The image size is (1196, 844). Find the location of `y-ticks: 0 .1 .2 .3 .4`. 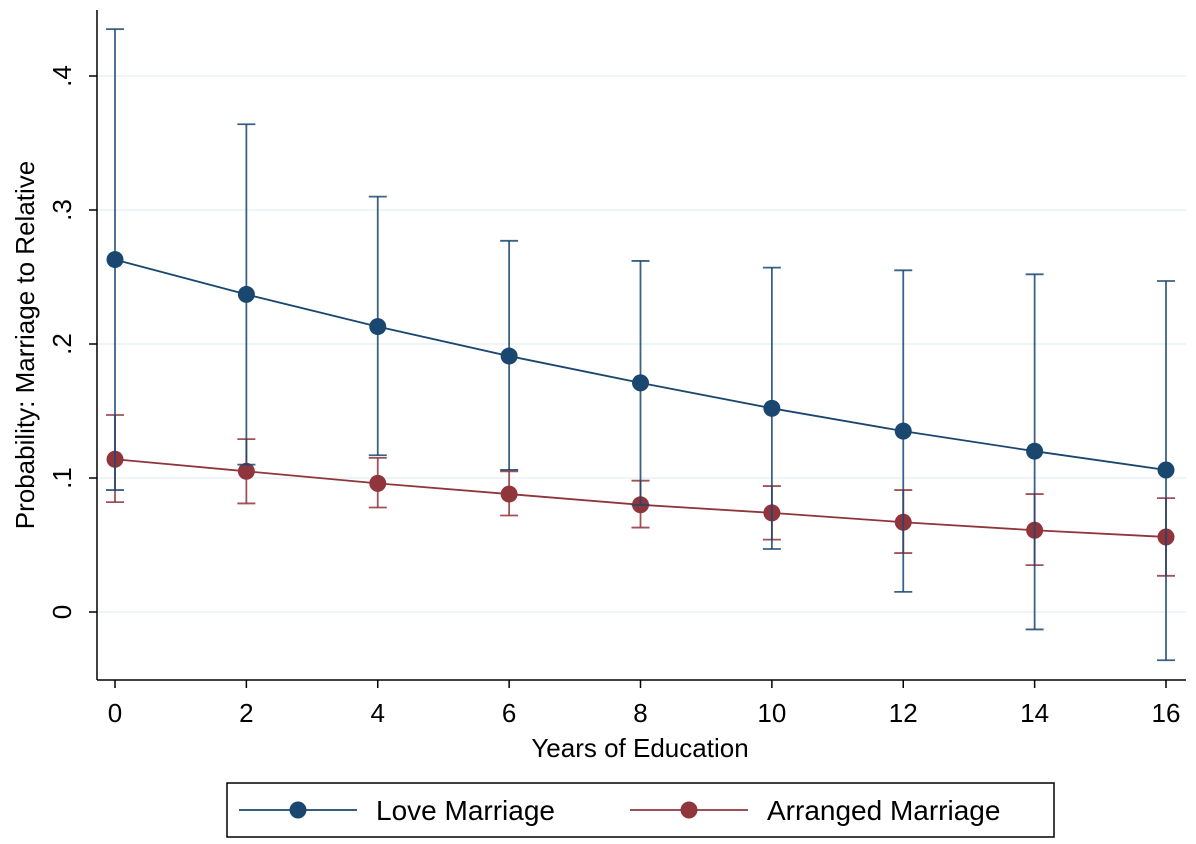

y-ticks: 0 .1 .2 .3 .4 is located at coordinates (72, 342).